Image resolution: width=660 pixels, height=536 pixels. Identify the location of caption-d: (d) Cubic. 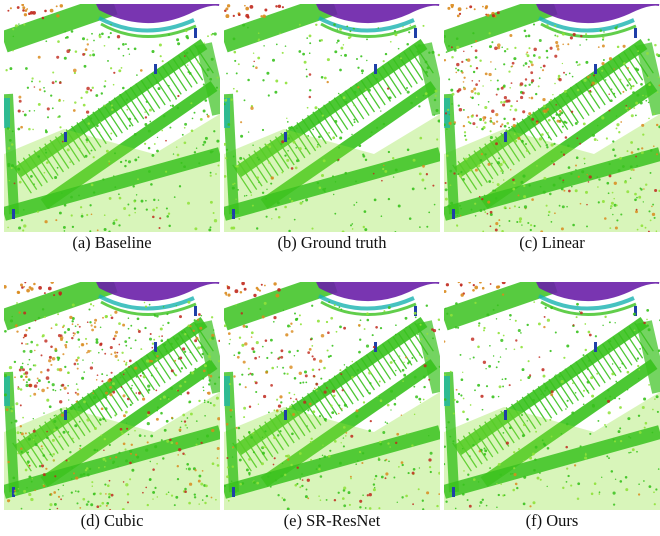
(112, 520).